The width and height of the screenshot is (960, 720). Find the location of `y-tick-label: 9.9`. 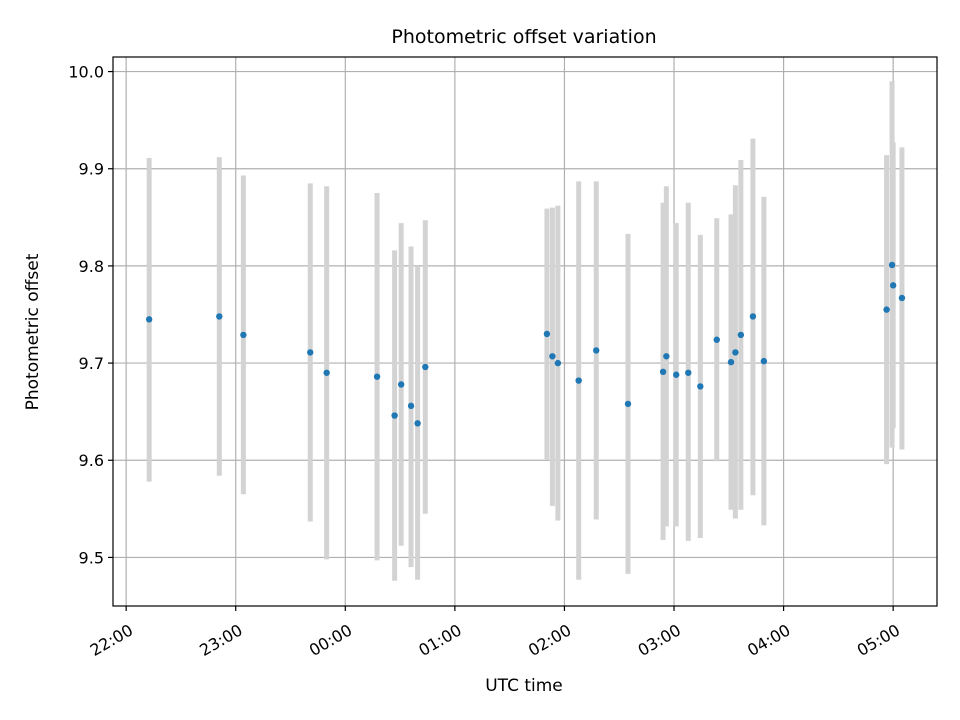

y-tick-label: 9.9 is located at coordinates (91, 169).